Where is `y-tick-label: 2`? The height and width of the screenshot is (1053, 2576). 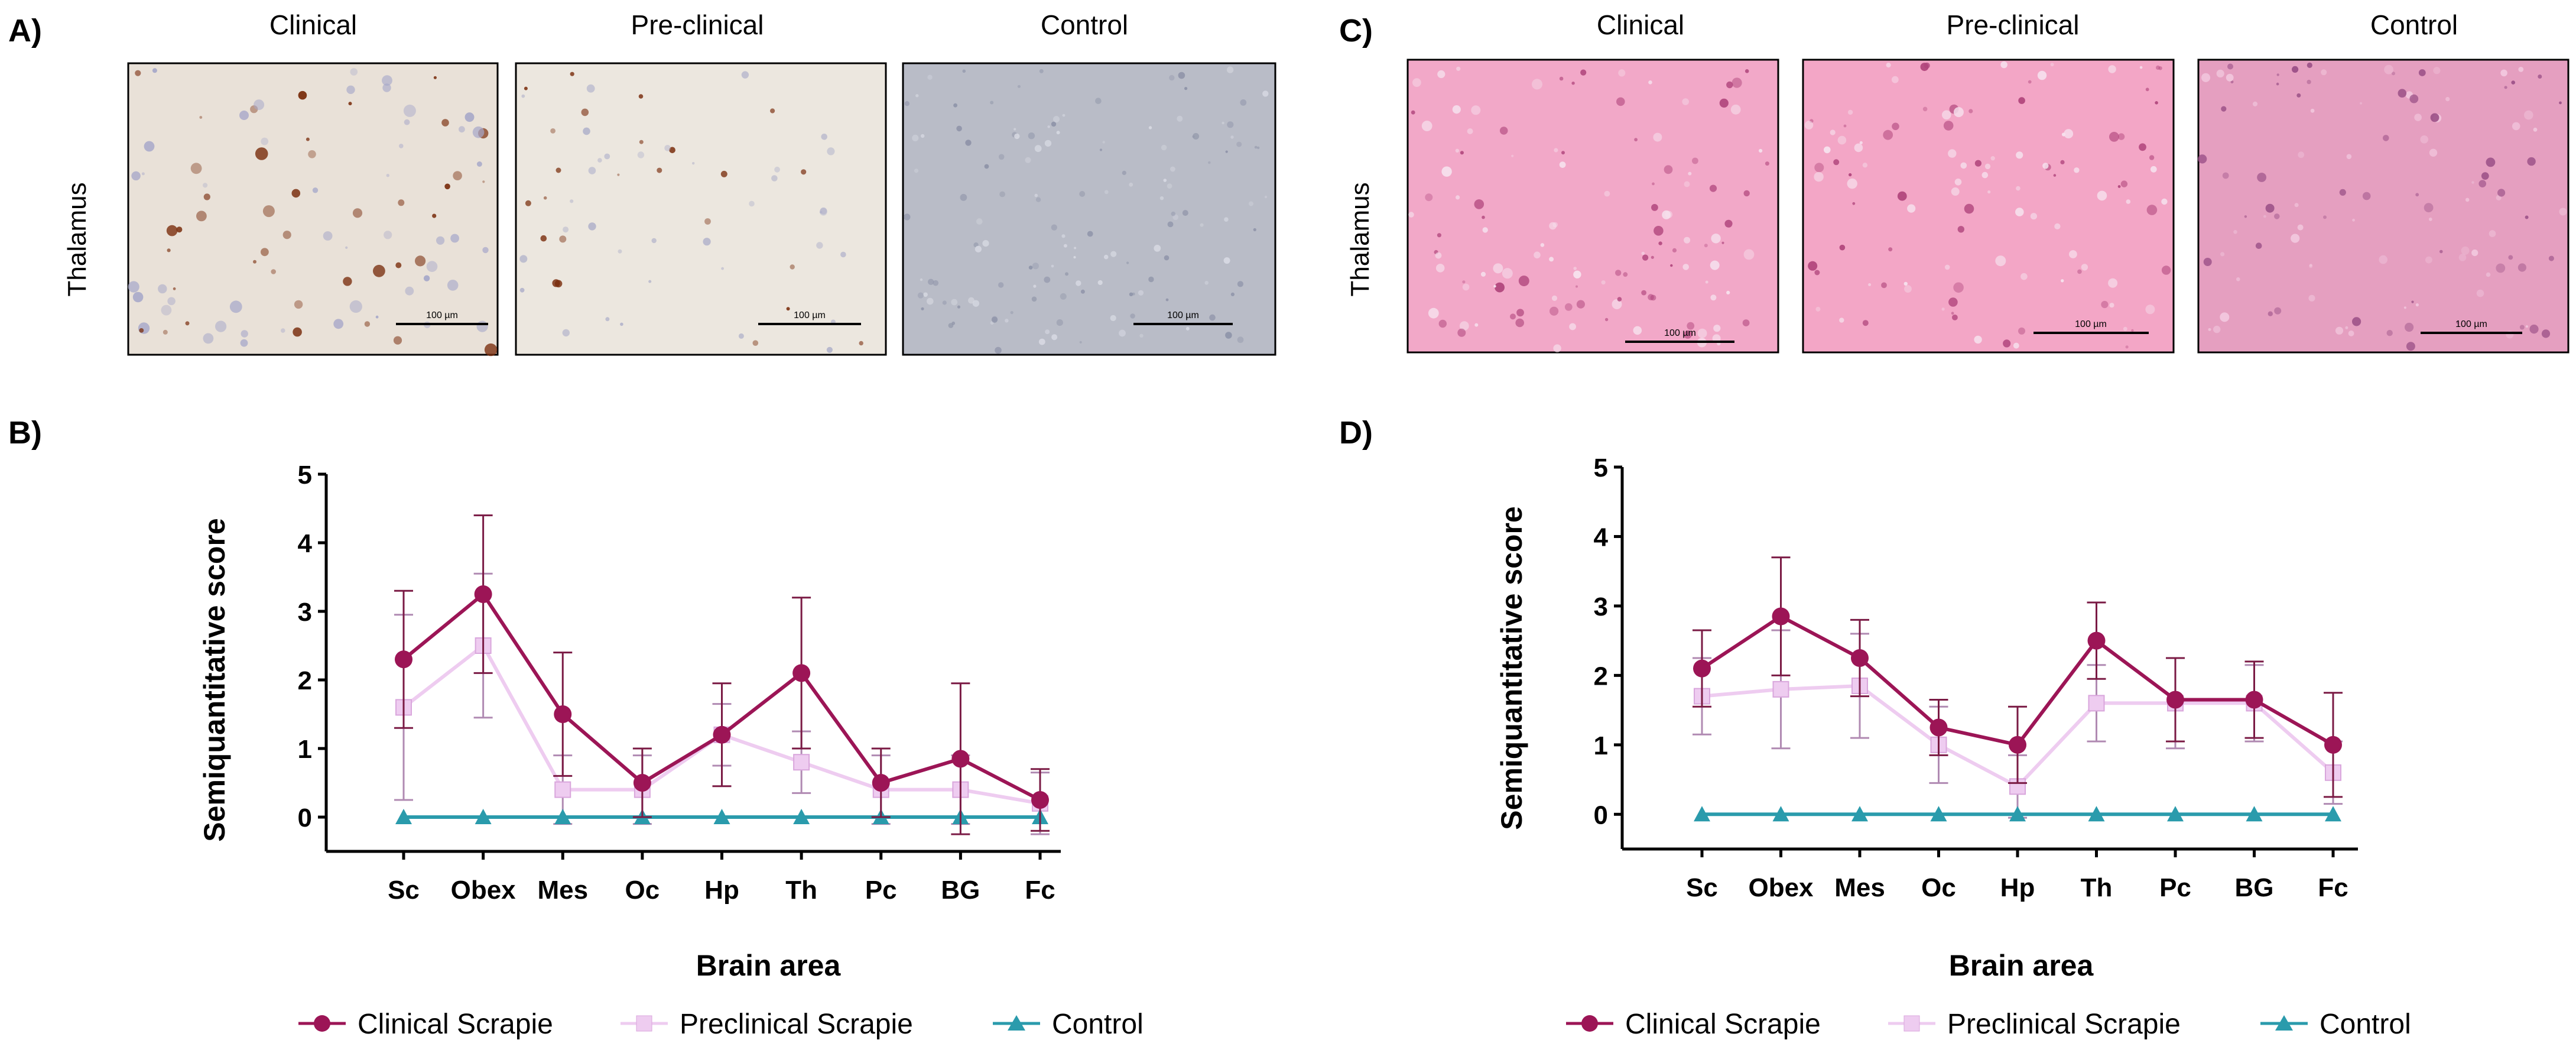 y-tick-label: 2 is located at coordinates (305, 680).